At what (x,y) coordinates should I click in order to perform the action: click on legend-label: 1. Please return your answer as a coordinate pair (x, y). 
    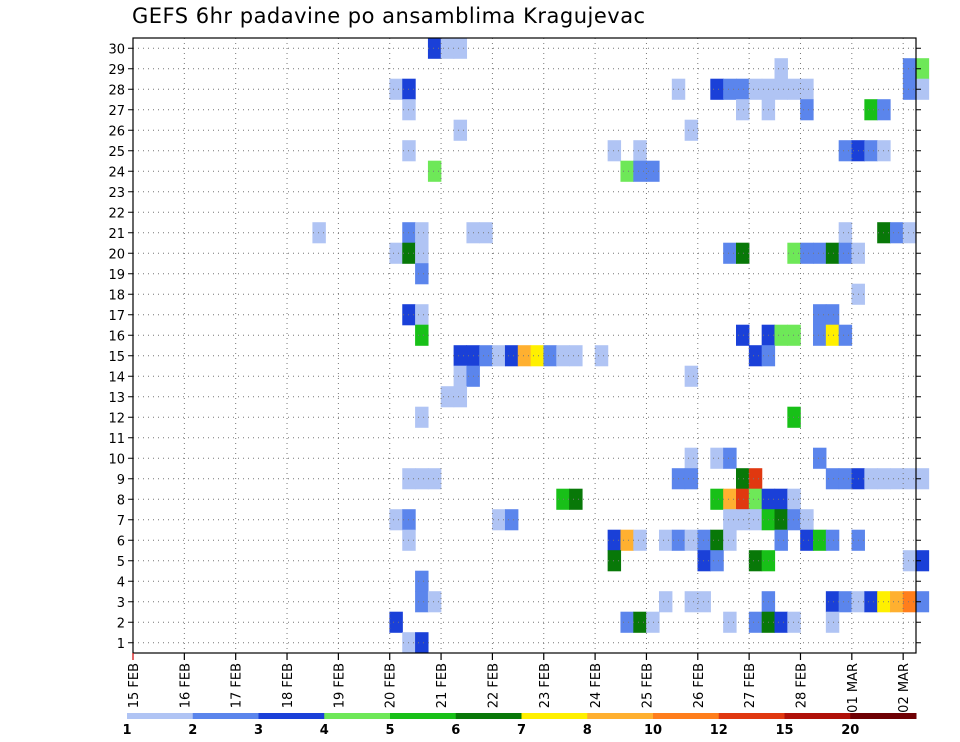
    Looking at the image, I should click on (126, 730).